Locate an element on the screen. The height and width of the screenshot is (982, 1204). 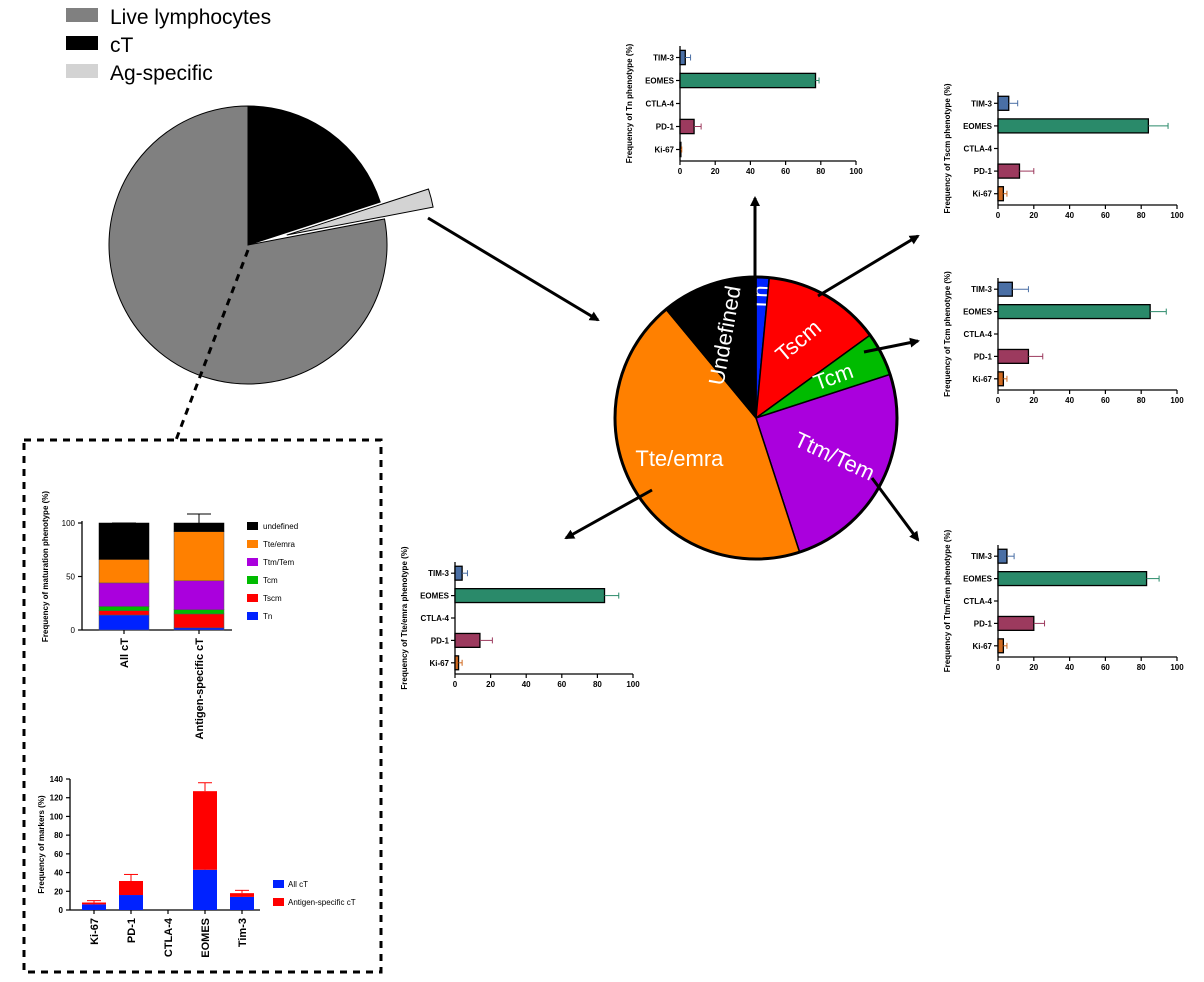
legend-swatch-tn is located at coordinates (252, 616).